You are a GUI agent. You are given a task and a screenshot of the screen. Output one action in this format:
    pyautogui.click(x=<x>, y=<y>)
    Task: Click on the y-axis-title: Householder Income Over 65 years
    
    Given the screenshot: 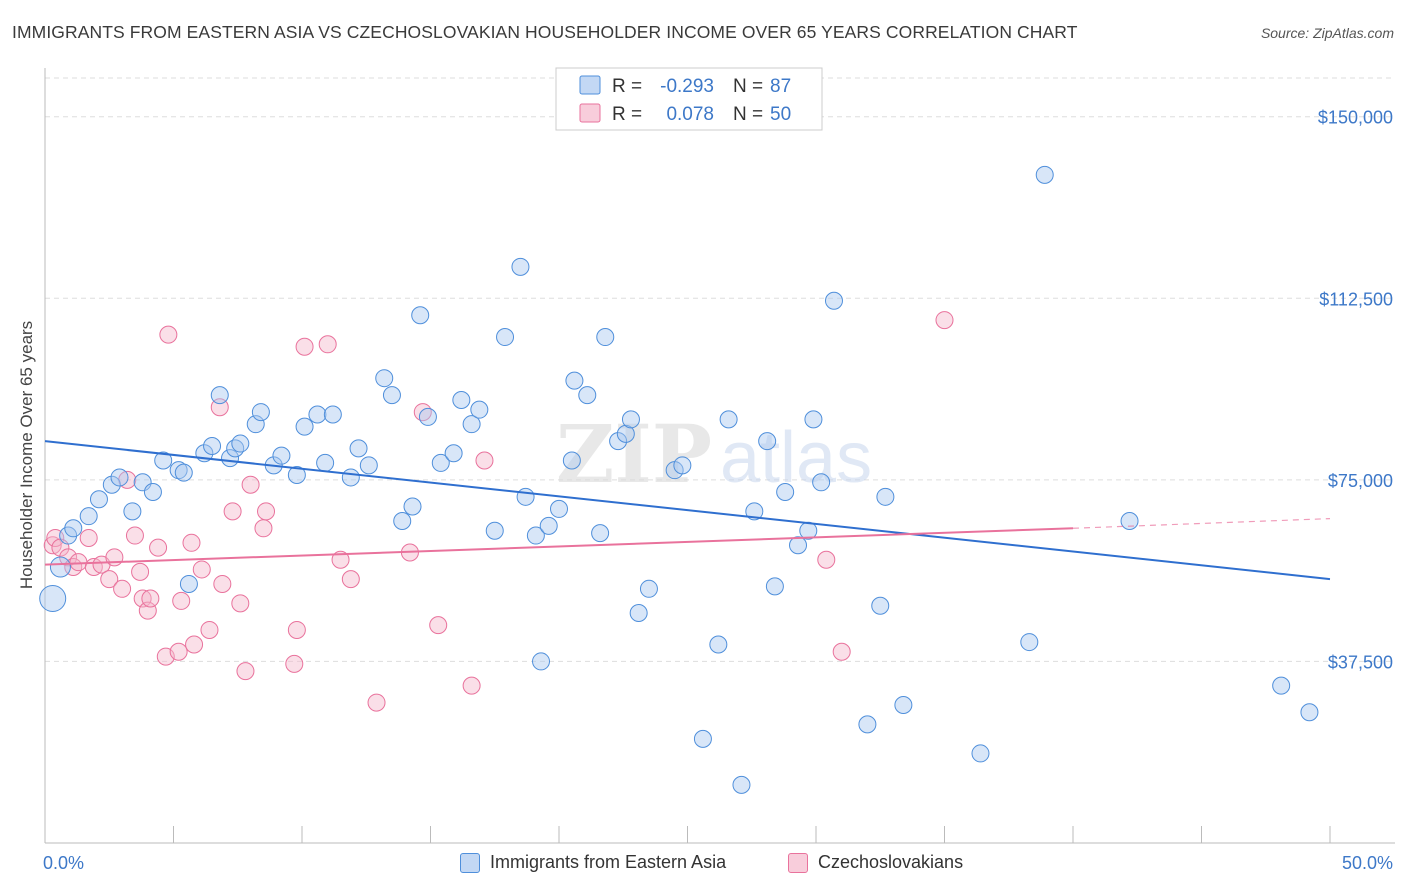 What is the action you would take?
    pyautogui.click(x=26, y=455)
    